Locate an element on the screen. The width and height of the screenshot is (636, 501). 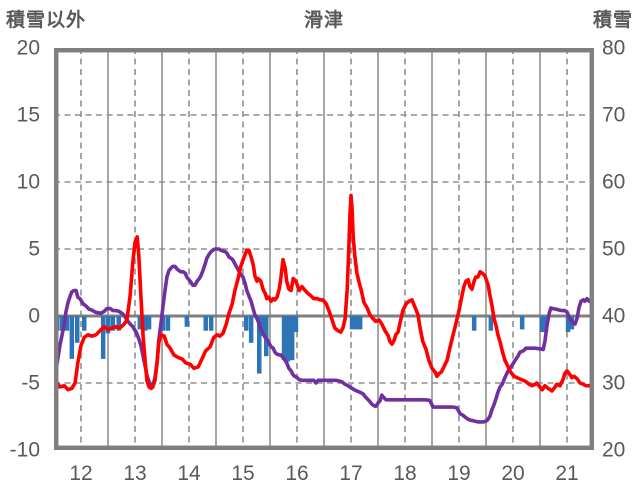
x-axis-tick: 16 is located at coordinates (297, 473).